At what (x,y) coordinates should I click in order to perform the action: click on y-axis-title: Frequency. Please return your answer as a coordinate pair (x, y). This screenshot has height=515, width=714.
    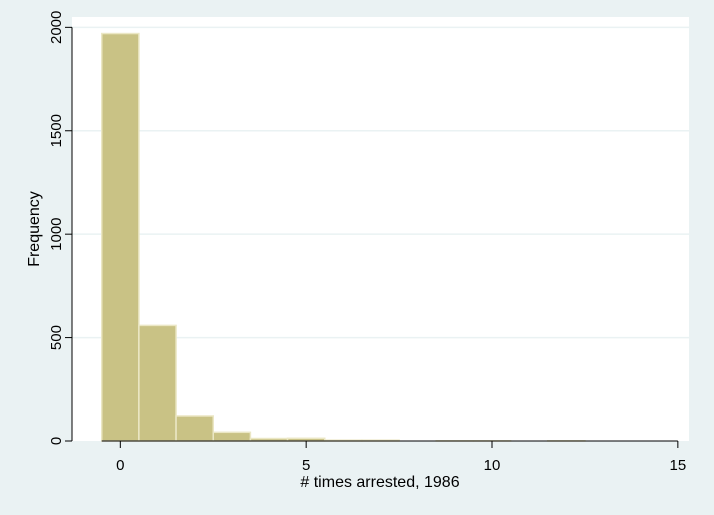
    Looking at the image, I should click on (34, 229).